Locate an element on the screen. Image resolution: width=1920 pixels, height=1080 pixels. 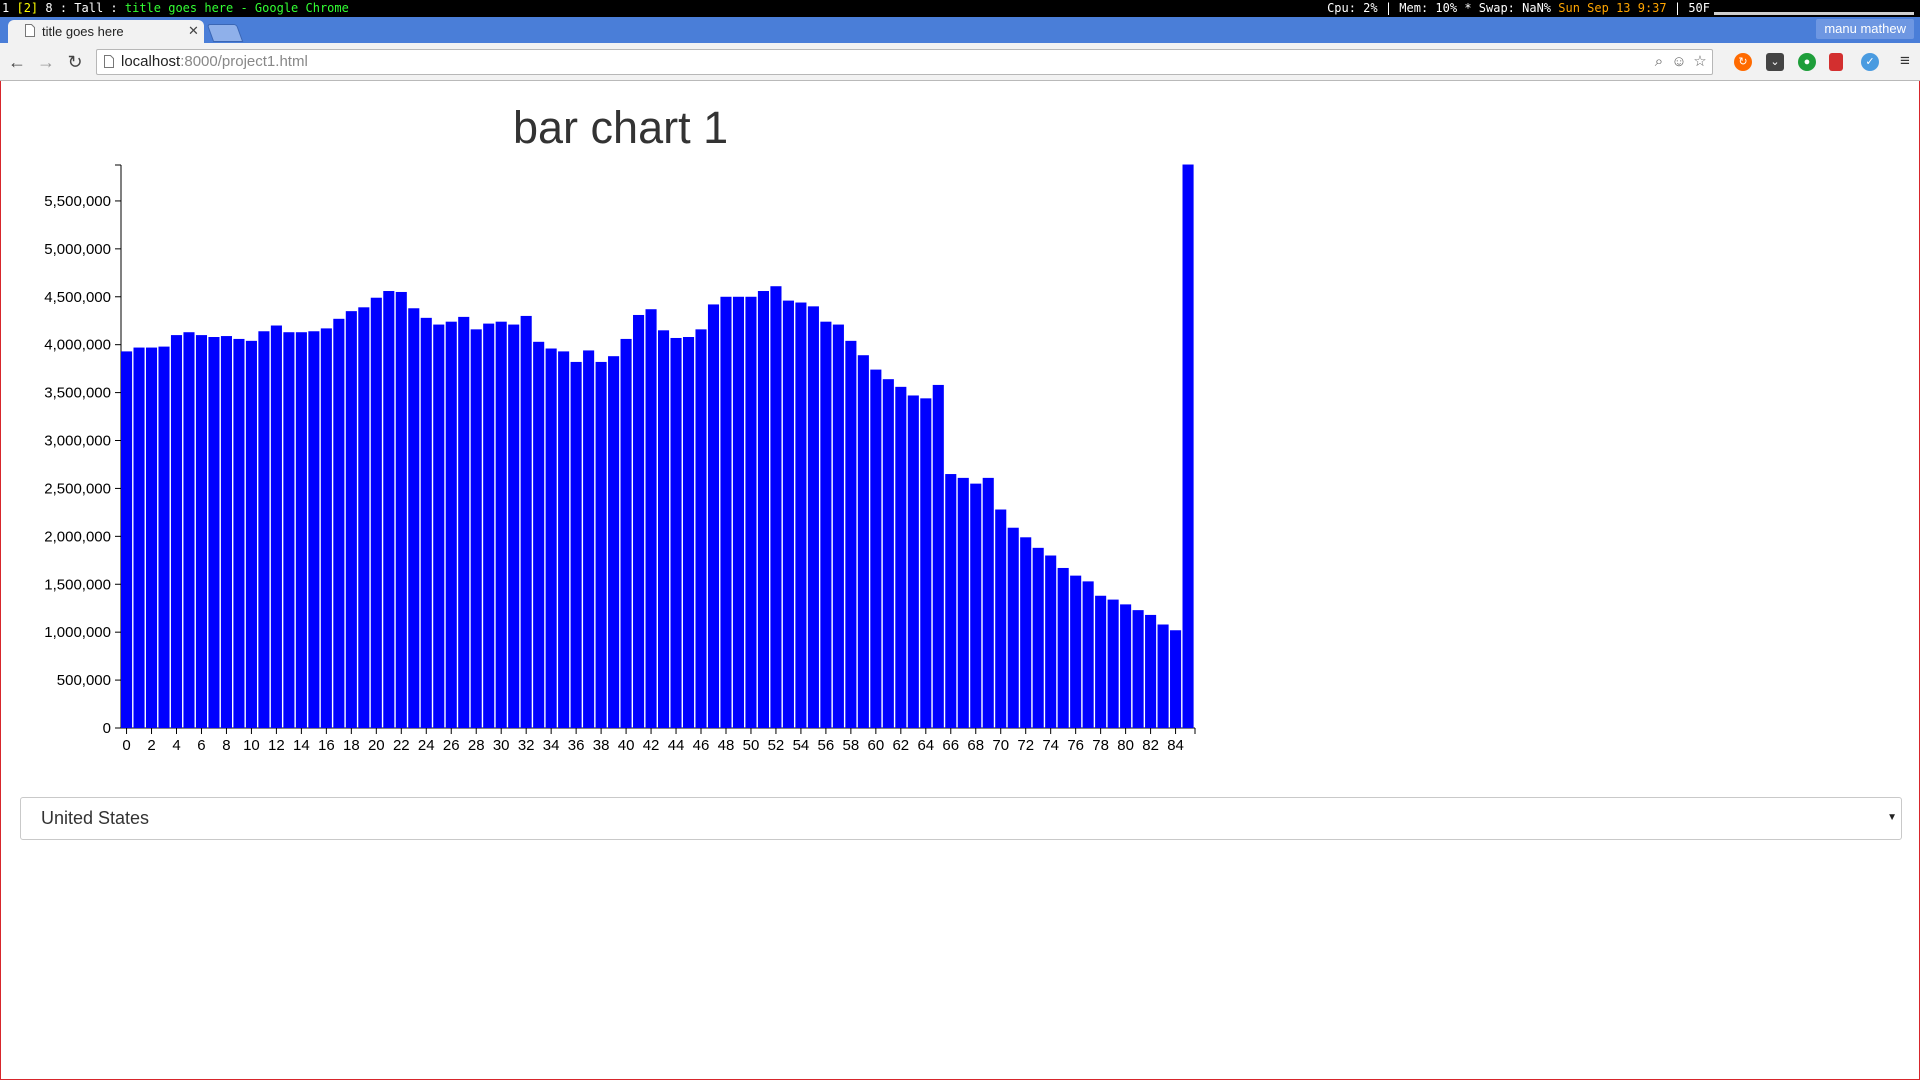
url-text: localhost:8000/project1.html is located at coordinates (214, 61).